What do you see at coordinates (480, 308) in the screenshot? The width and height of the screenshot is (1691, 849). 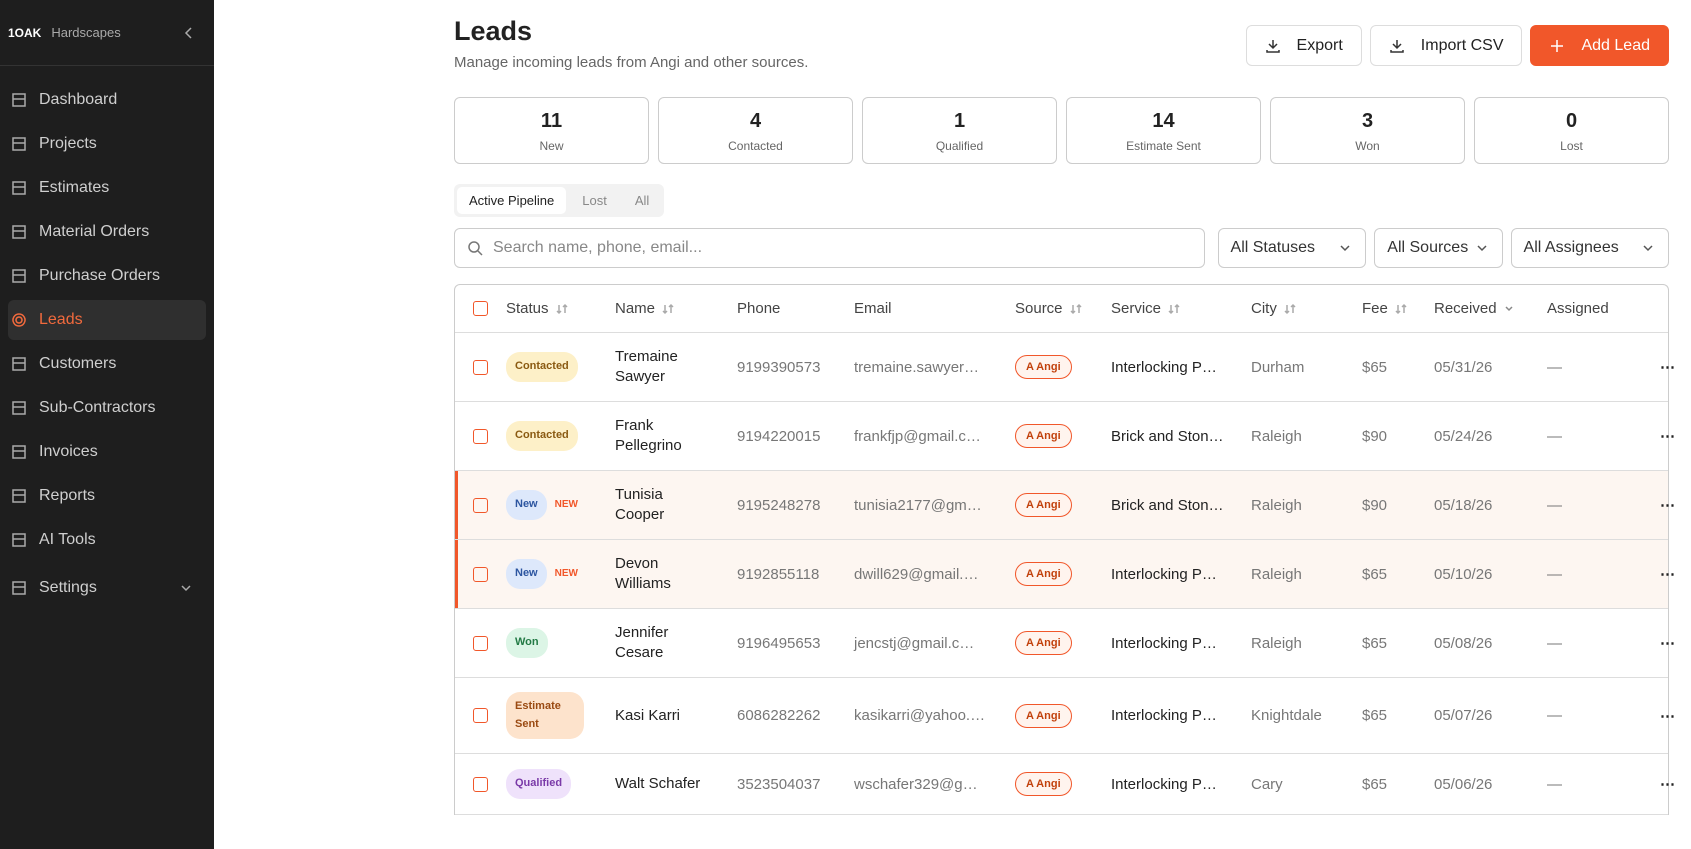 I see `select-all-checkbox` at bounding box center [480, 308].